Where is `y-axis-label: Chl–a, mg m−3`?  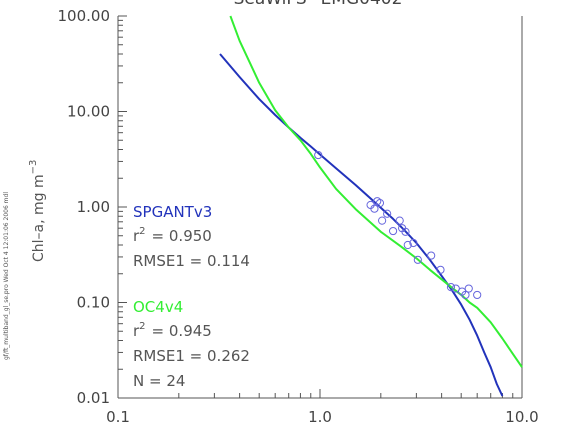 y-axis-label: Chl–a, mg m−3 is located at coordinates (37, 211).